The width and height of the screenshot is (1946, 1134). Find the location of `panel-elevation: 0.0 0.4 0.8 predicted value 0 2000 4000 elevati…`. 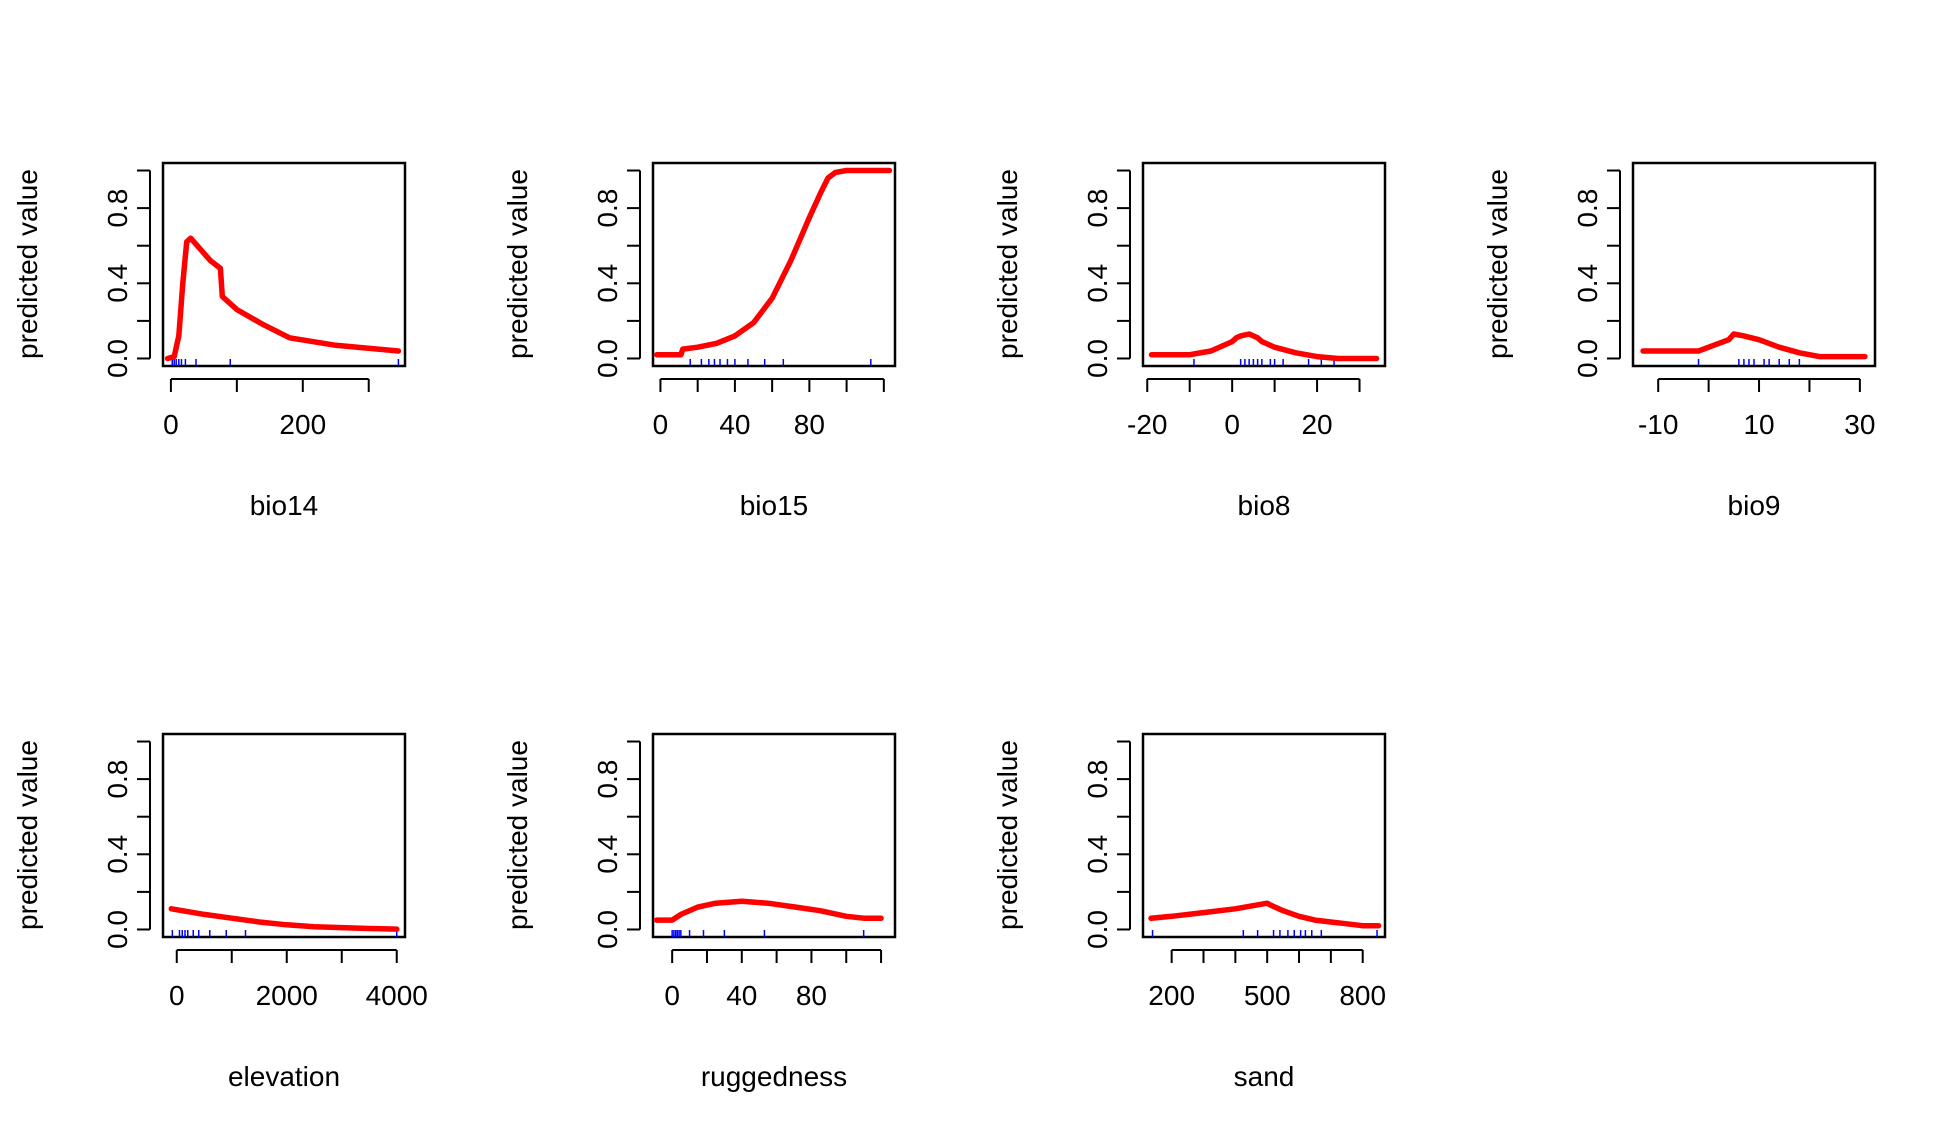

panel-elevation: 0.0 0.4 0.8 predicted value 0 2000 4000 elevati… is located at coordinates (220, 912).